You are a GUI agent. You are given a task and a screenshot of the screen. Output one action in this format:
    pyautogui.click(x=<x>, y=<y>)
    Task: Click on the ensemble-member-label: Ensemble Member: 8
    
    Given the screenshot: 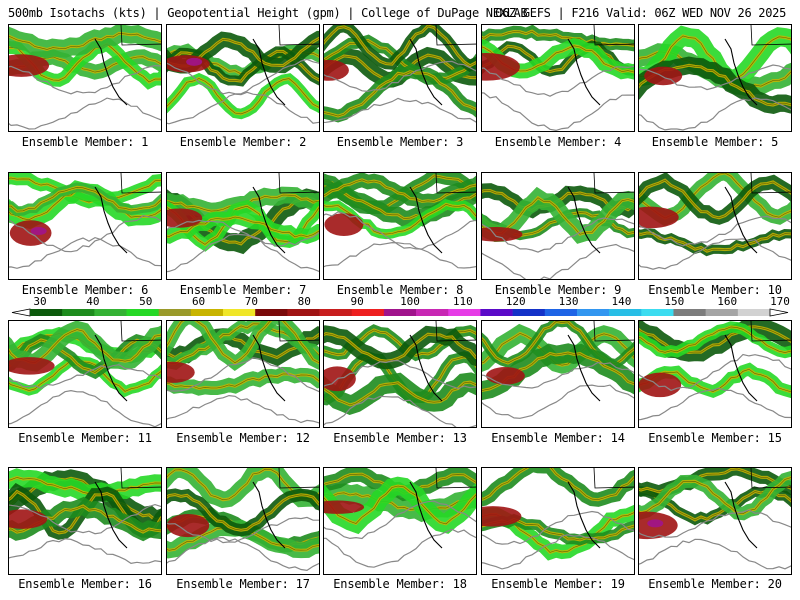 What is the action you would take?
    pyautogui.click(x=400, y=290)
    